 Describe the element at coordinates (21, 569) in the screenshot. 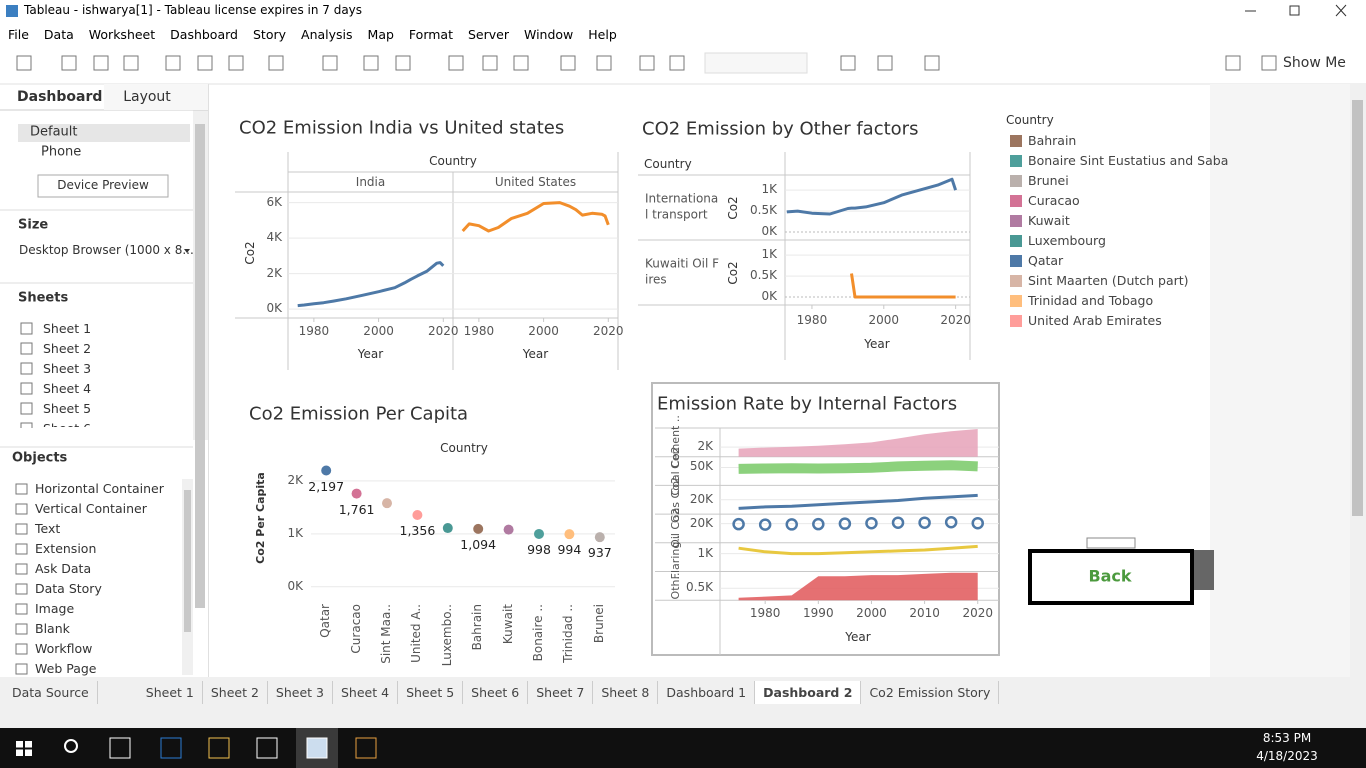

I see `object-icon` at that location.